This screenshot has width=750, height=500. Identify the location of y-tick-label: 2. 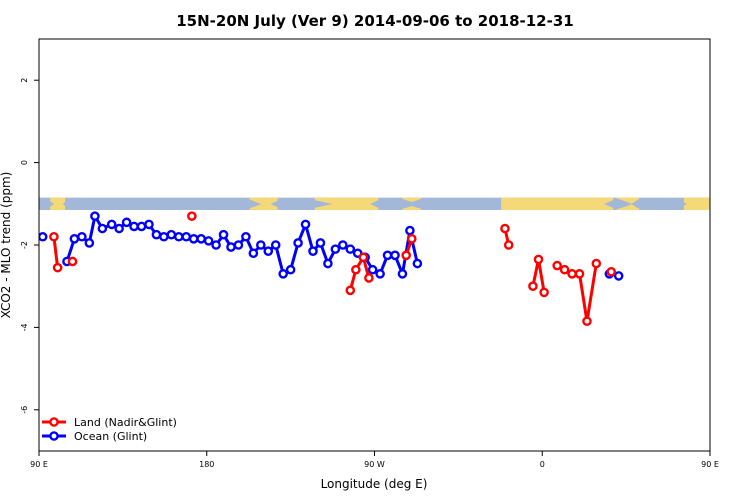
(24, 80).